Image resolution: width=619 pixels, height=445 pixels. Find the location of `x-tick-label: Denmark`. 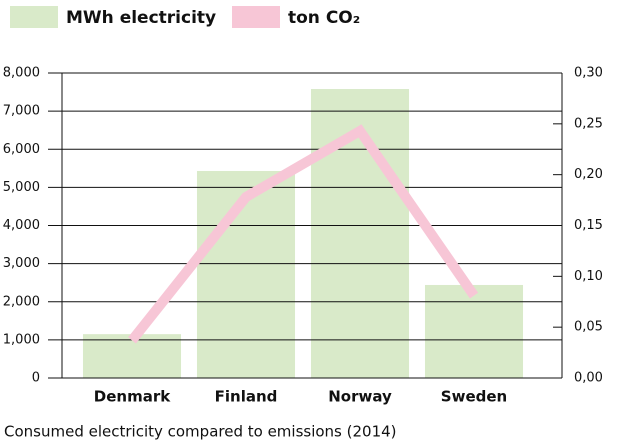

x-tick-label: Denmark is located at coordinates (132, 397).